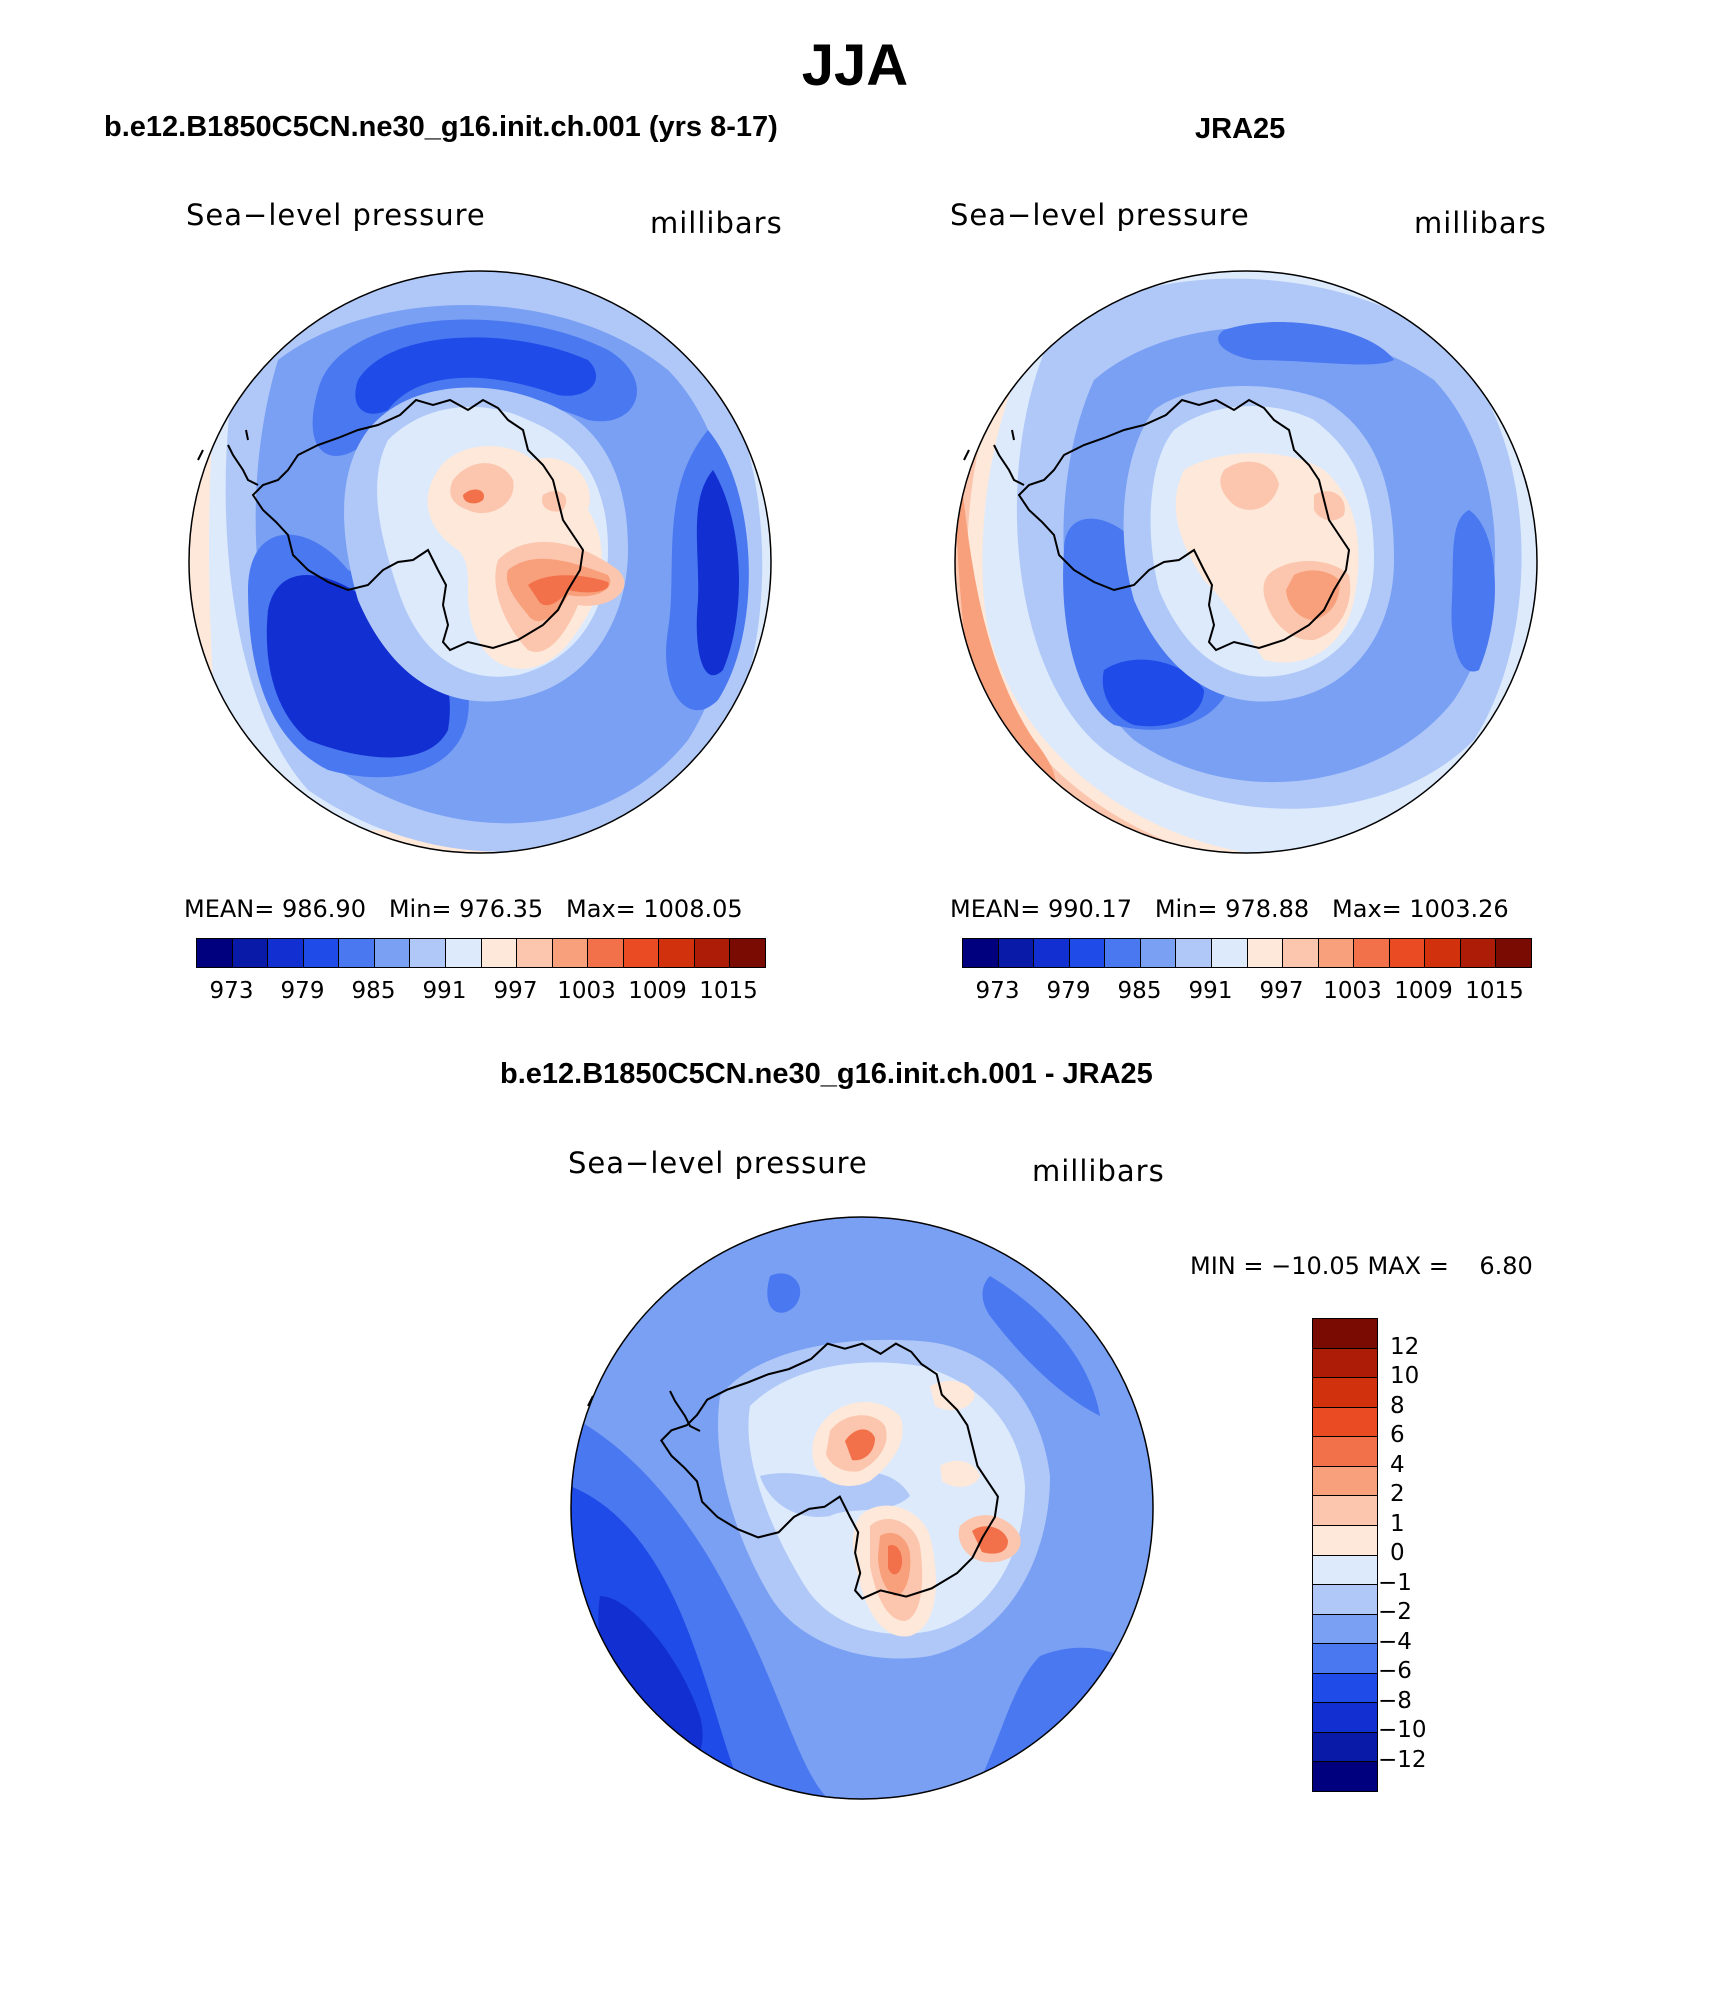 This screenshot has height=2006, width=1710. I want to click on diff-units-label: millibars, so click(1098, 1171).